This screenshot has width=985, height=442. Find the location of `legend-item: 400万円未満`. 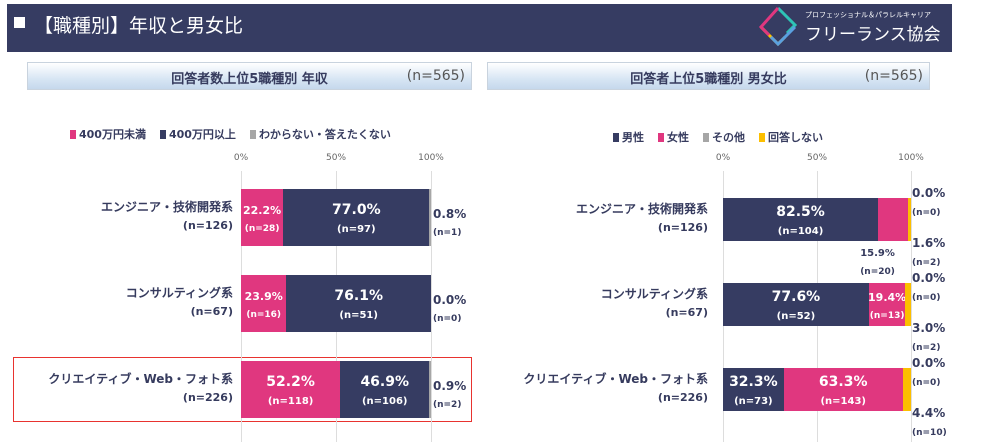

legend-item: 400万円未満 is located at coordinates (108, 134).